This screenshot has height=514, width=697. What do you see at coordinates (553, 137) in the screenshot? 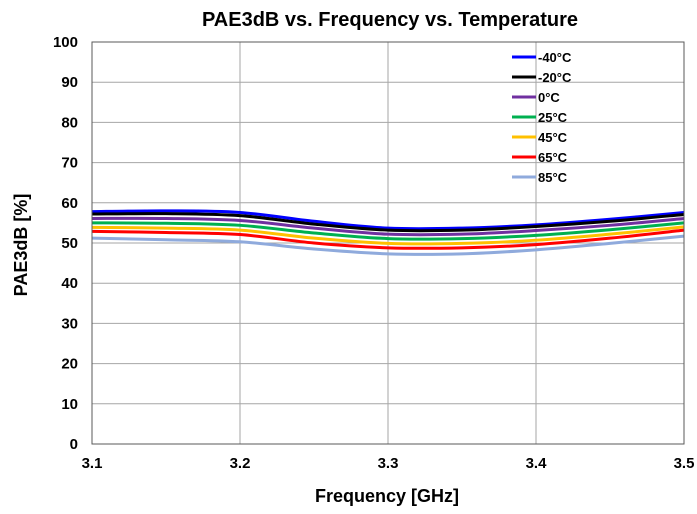
I see `legend-label: 45°C` at bounding box center [553, 137].